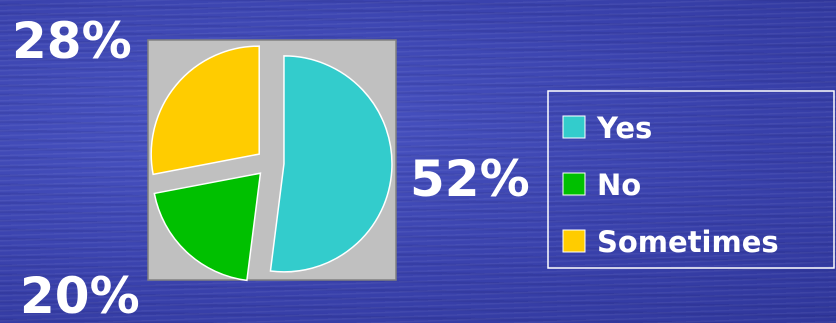 The height and width of the screenshot is (323, 836). What do you see at coordinates (331, 164) in the screenshot?
I see `pie-slice-yes` at bounding box center [331, 164].